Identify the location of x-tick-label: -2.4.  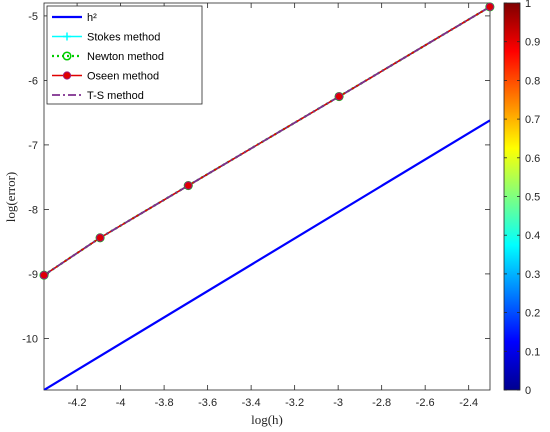
(468, 403).